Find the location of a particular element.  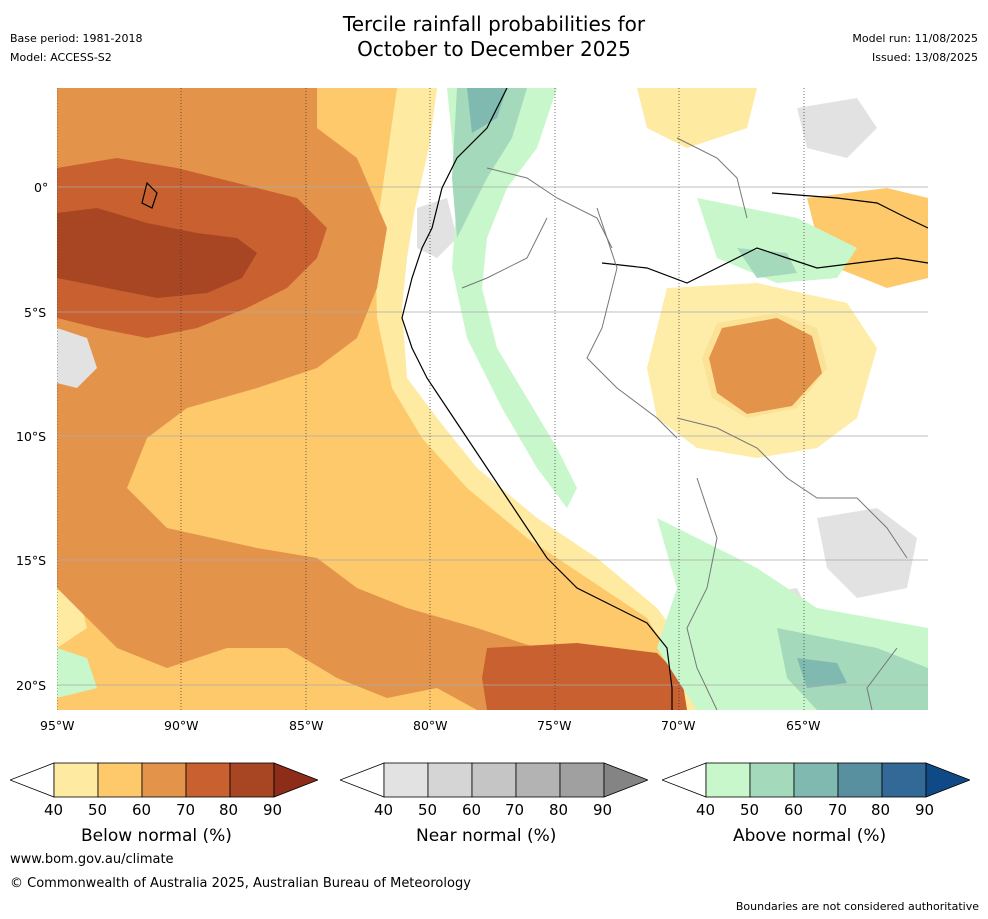

above-tick-40: 40 is located at coordinates (706, 810).